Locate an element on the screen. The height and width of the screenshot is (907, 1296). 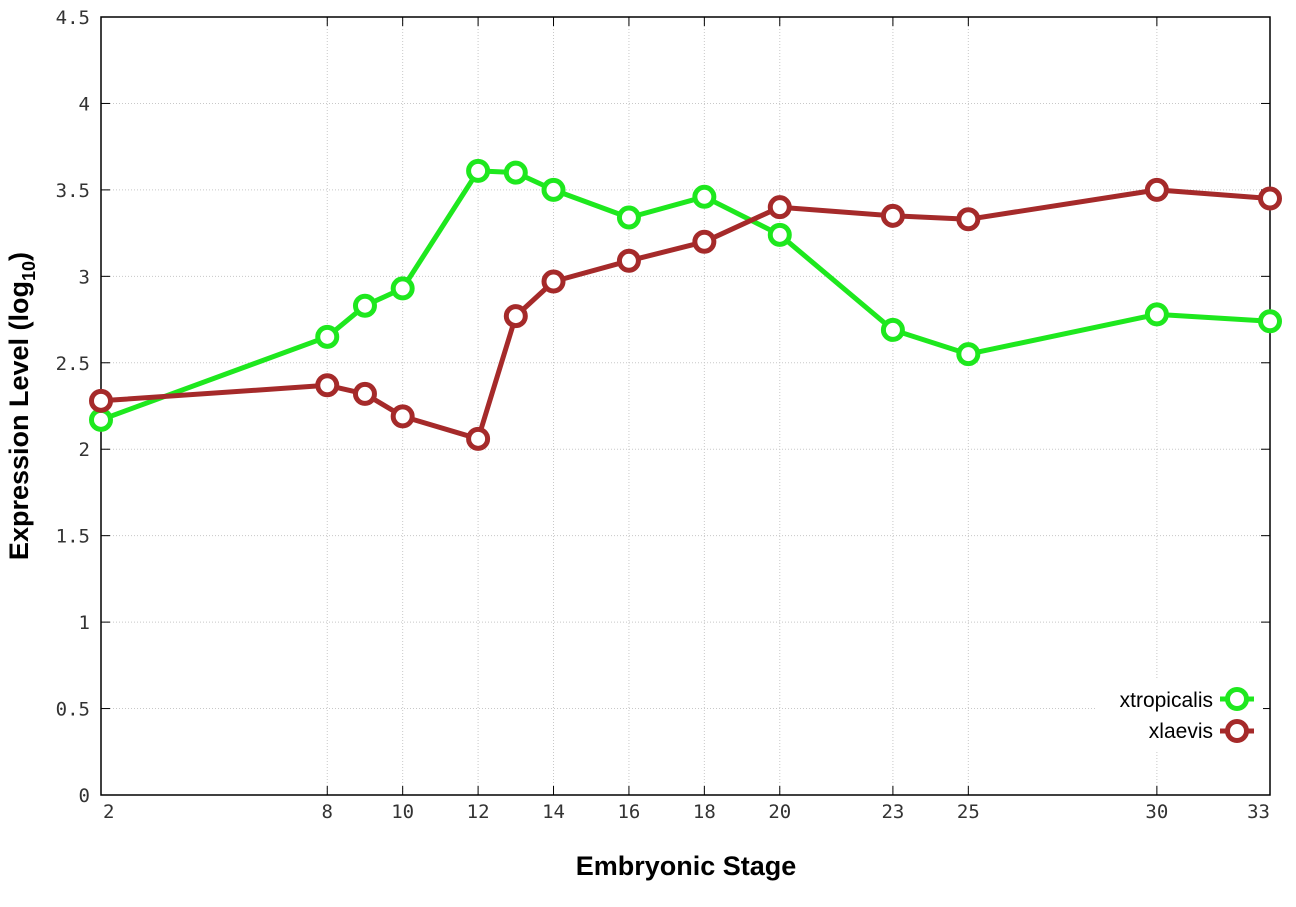
y-tick-label: 2.5 is located at coordinates (73, 364).